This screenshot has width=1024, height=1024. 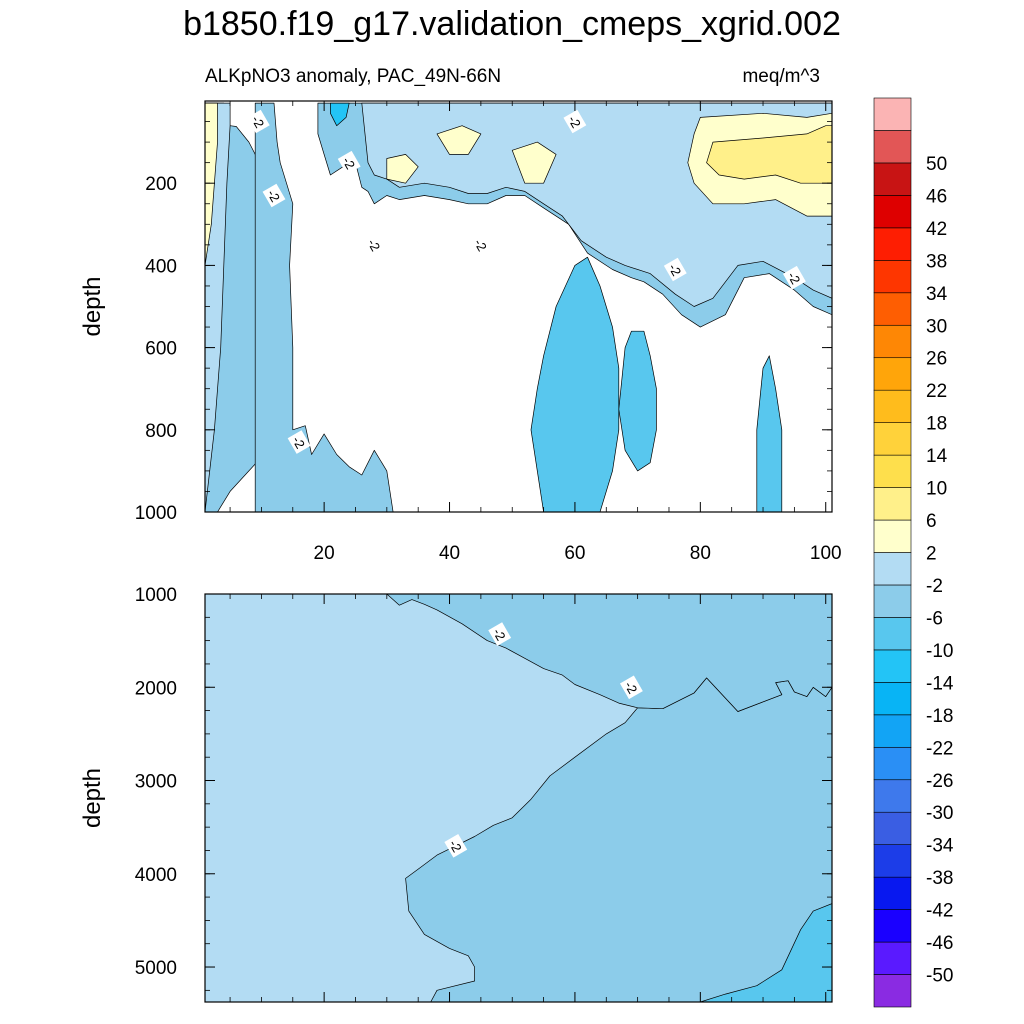 I want to click on colorbar-label: 50, so click(x=936, y=164).